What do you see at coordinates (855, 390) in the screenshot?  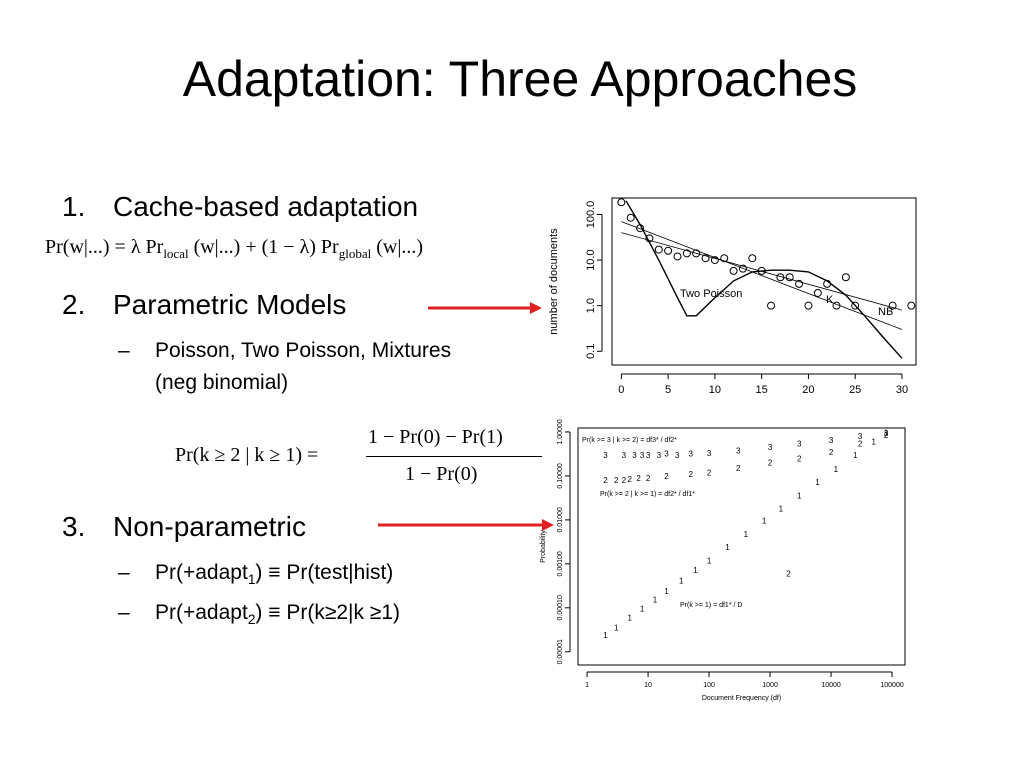 I see `x-tick-label: 25` at bounding box center [855, 390].